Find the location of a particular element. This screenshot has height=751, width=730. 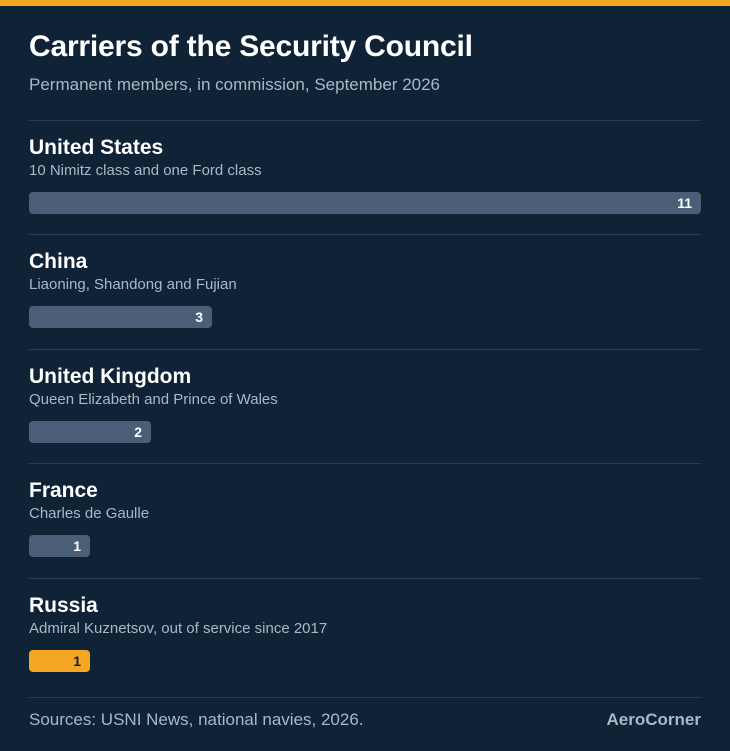

chart-title: Carriers of the Security Council is located at coordinates (251, 46).